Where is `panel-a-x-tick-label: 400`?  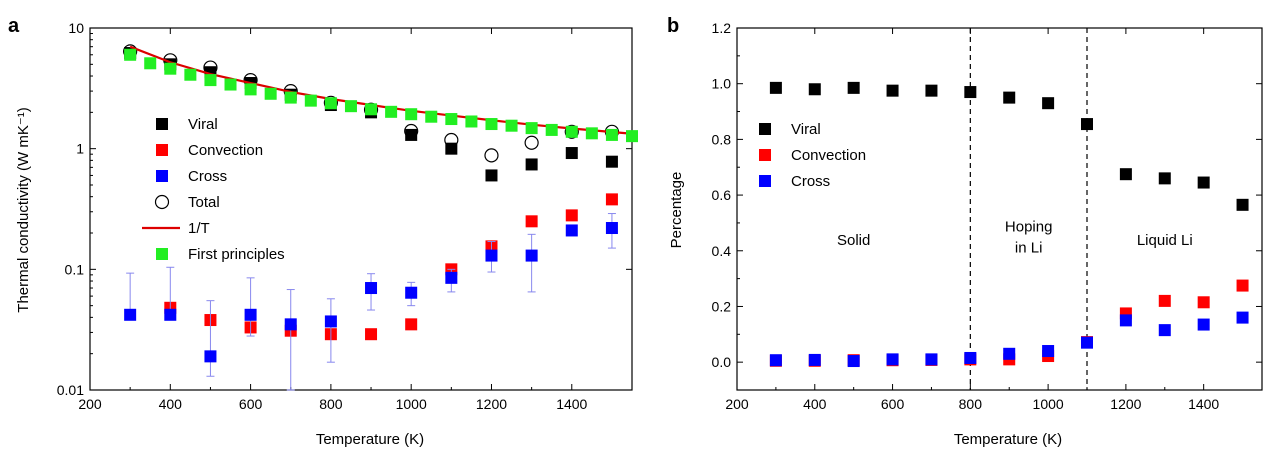
panel-a-x-tick-label: 400 is located at coordinates (171, 404).